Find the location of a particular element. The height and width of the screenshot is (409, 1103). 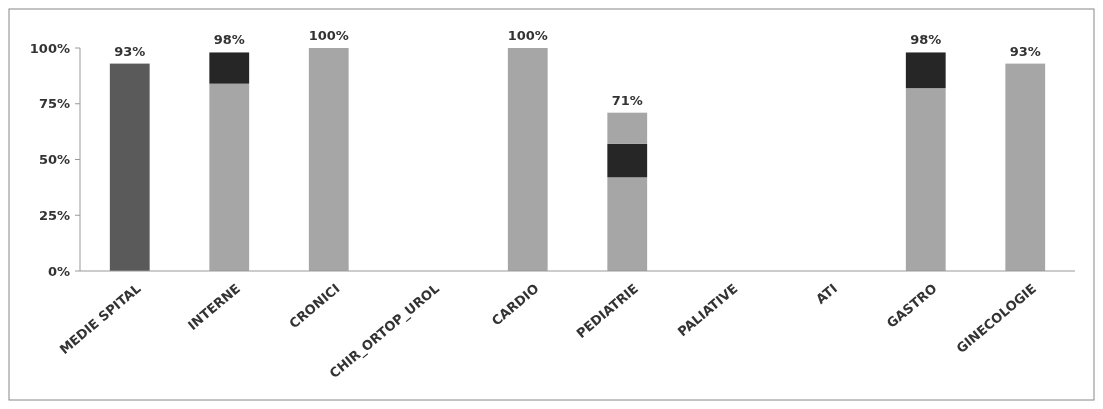

y-tick-label: 0% is located at coordinates (58, 271).